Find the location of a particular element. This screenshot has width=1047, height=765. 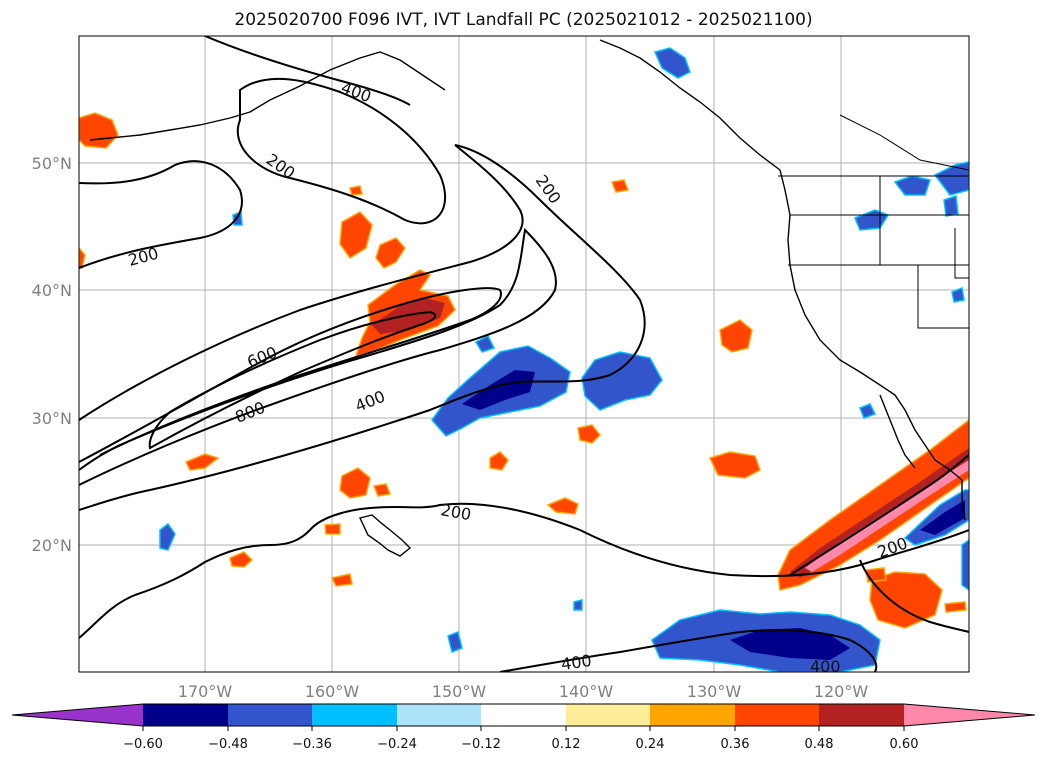

coast-alaska-aleutians is located at coordinates (267, 96).